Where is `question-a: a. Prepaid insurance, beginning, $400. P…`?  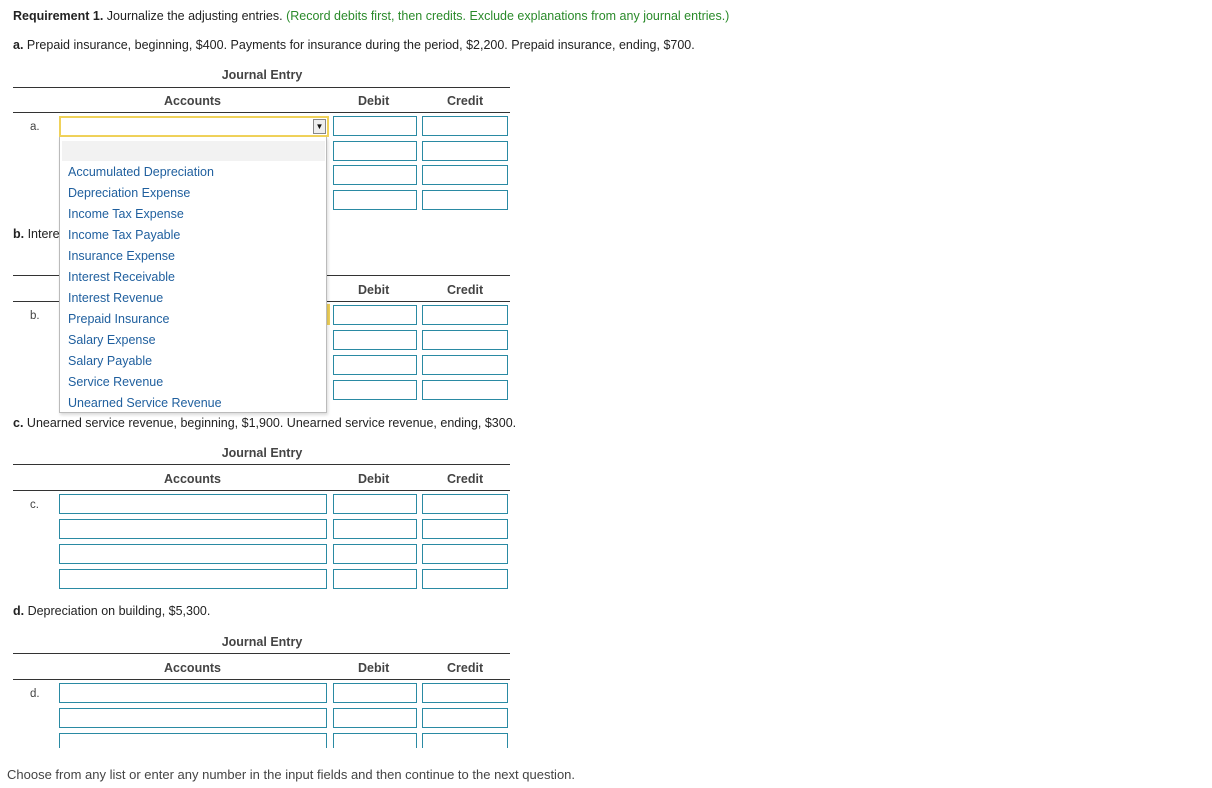 question-a: a. Prepaid insurance, beginning, $400. P… is located at coordinates (354, 45).